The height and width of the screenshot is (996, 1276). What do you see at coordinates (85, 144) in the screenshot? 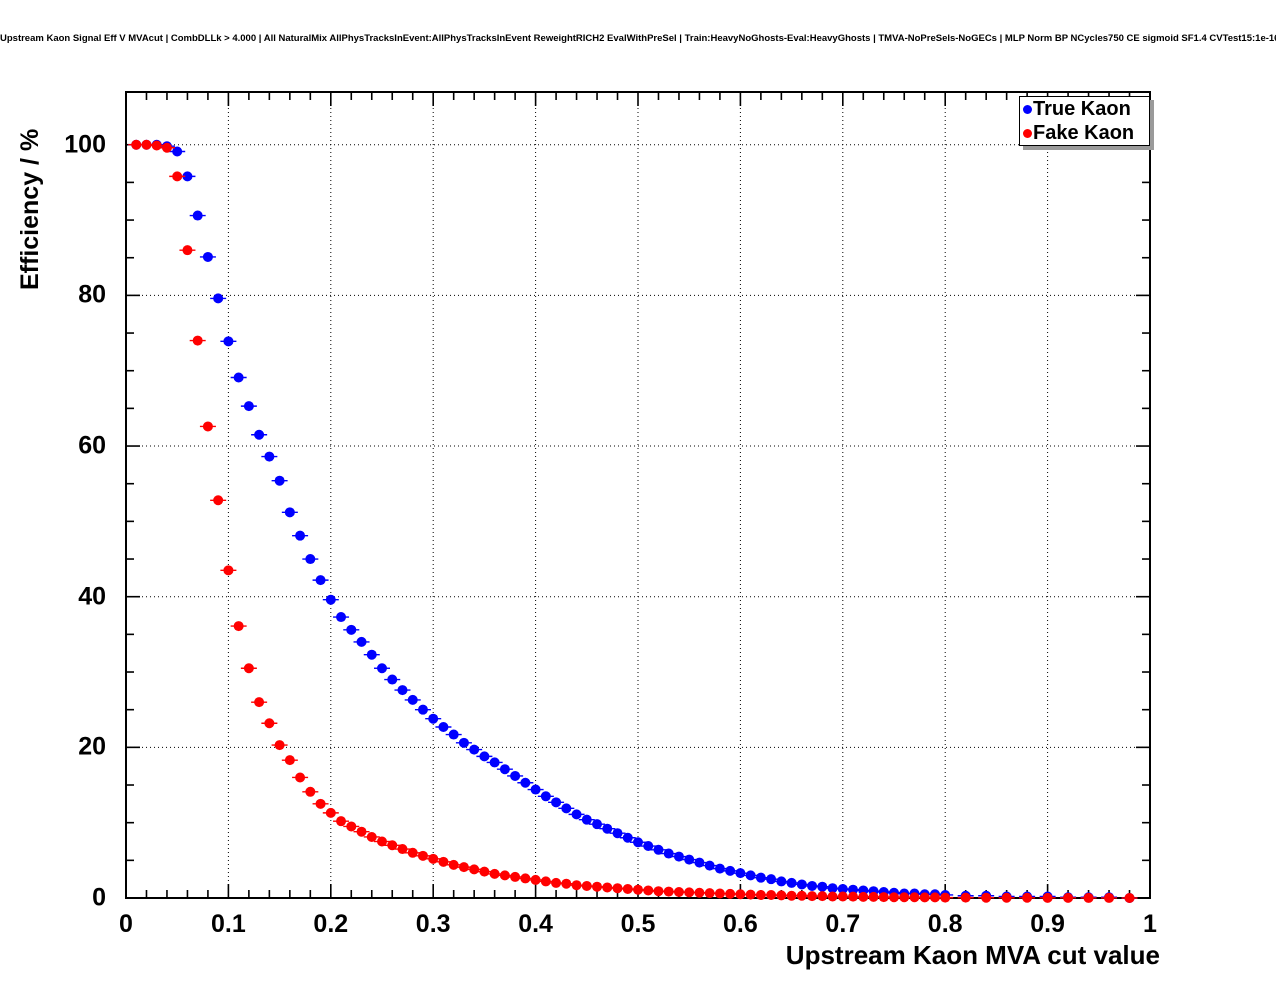
I see `y-tick-label: 100` at bounding box center [85, 144].